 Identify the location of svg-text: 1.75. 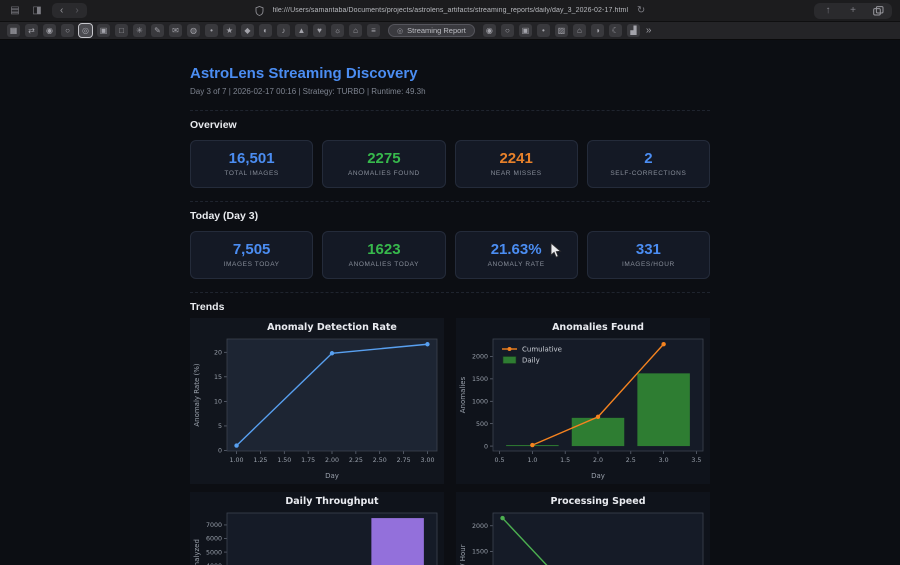
(308, 460).